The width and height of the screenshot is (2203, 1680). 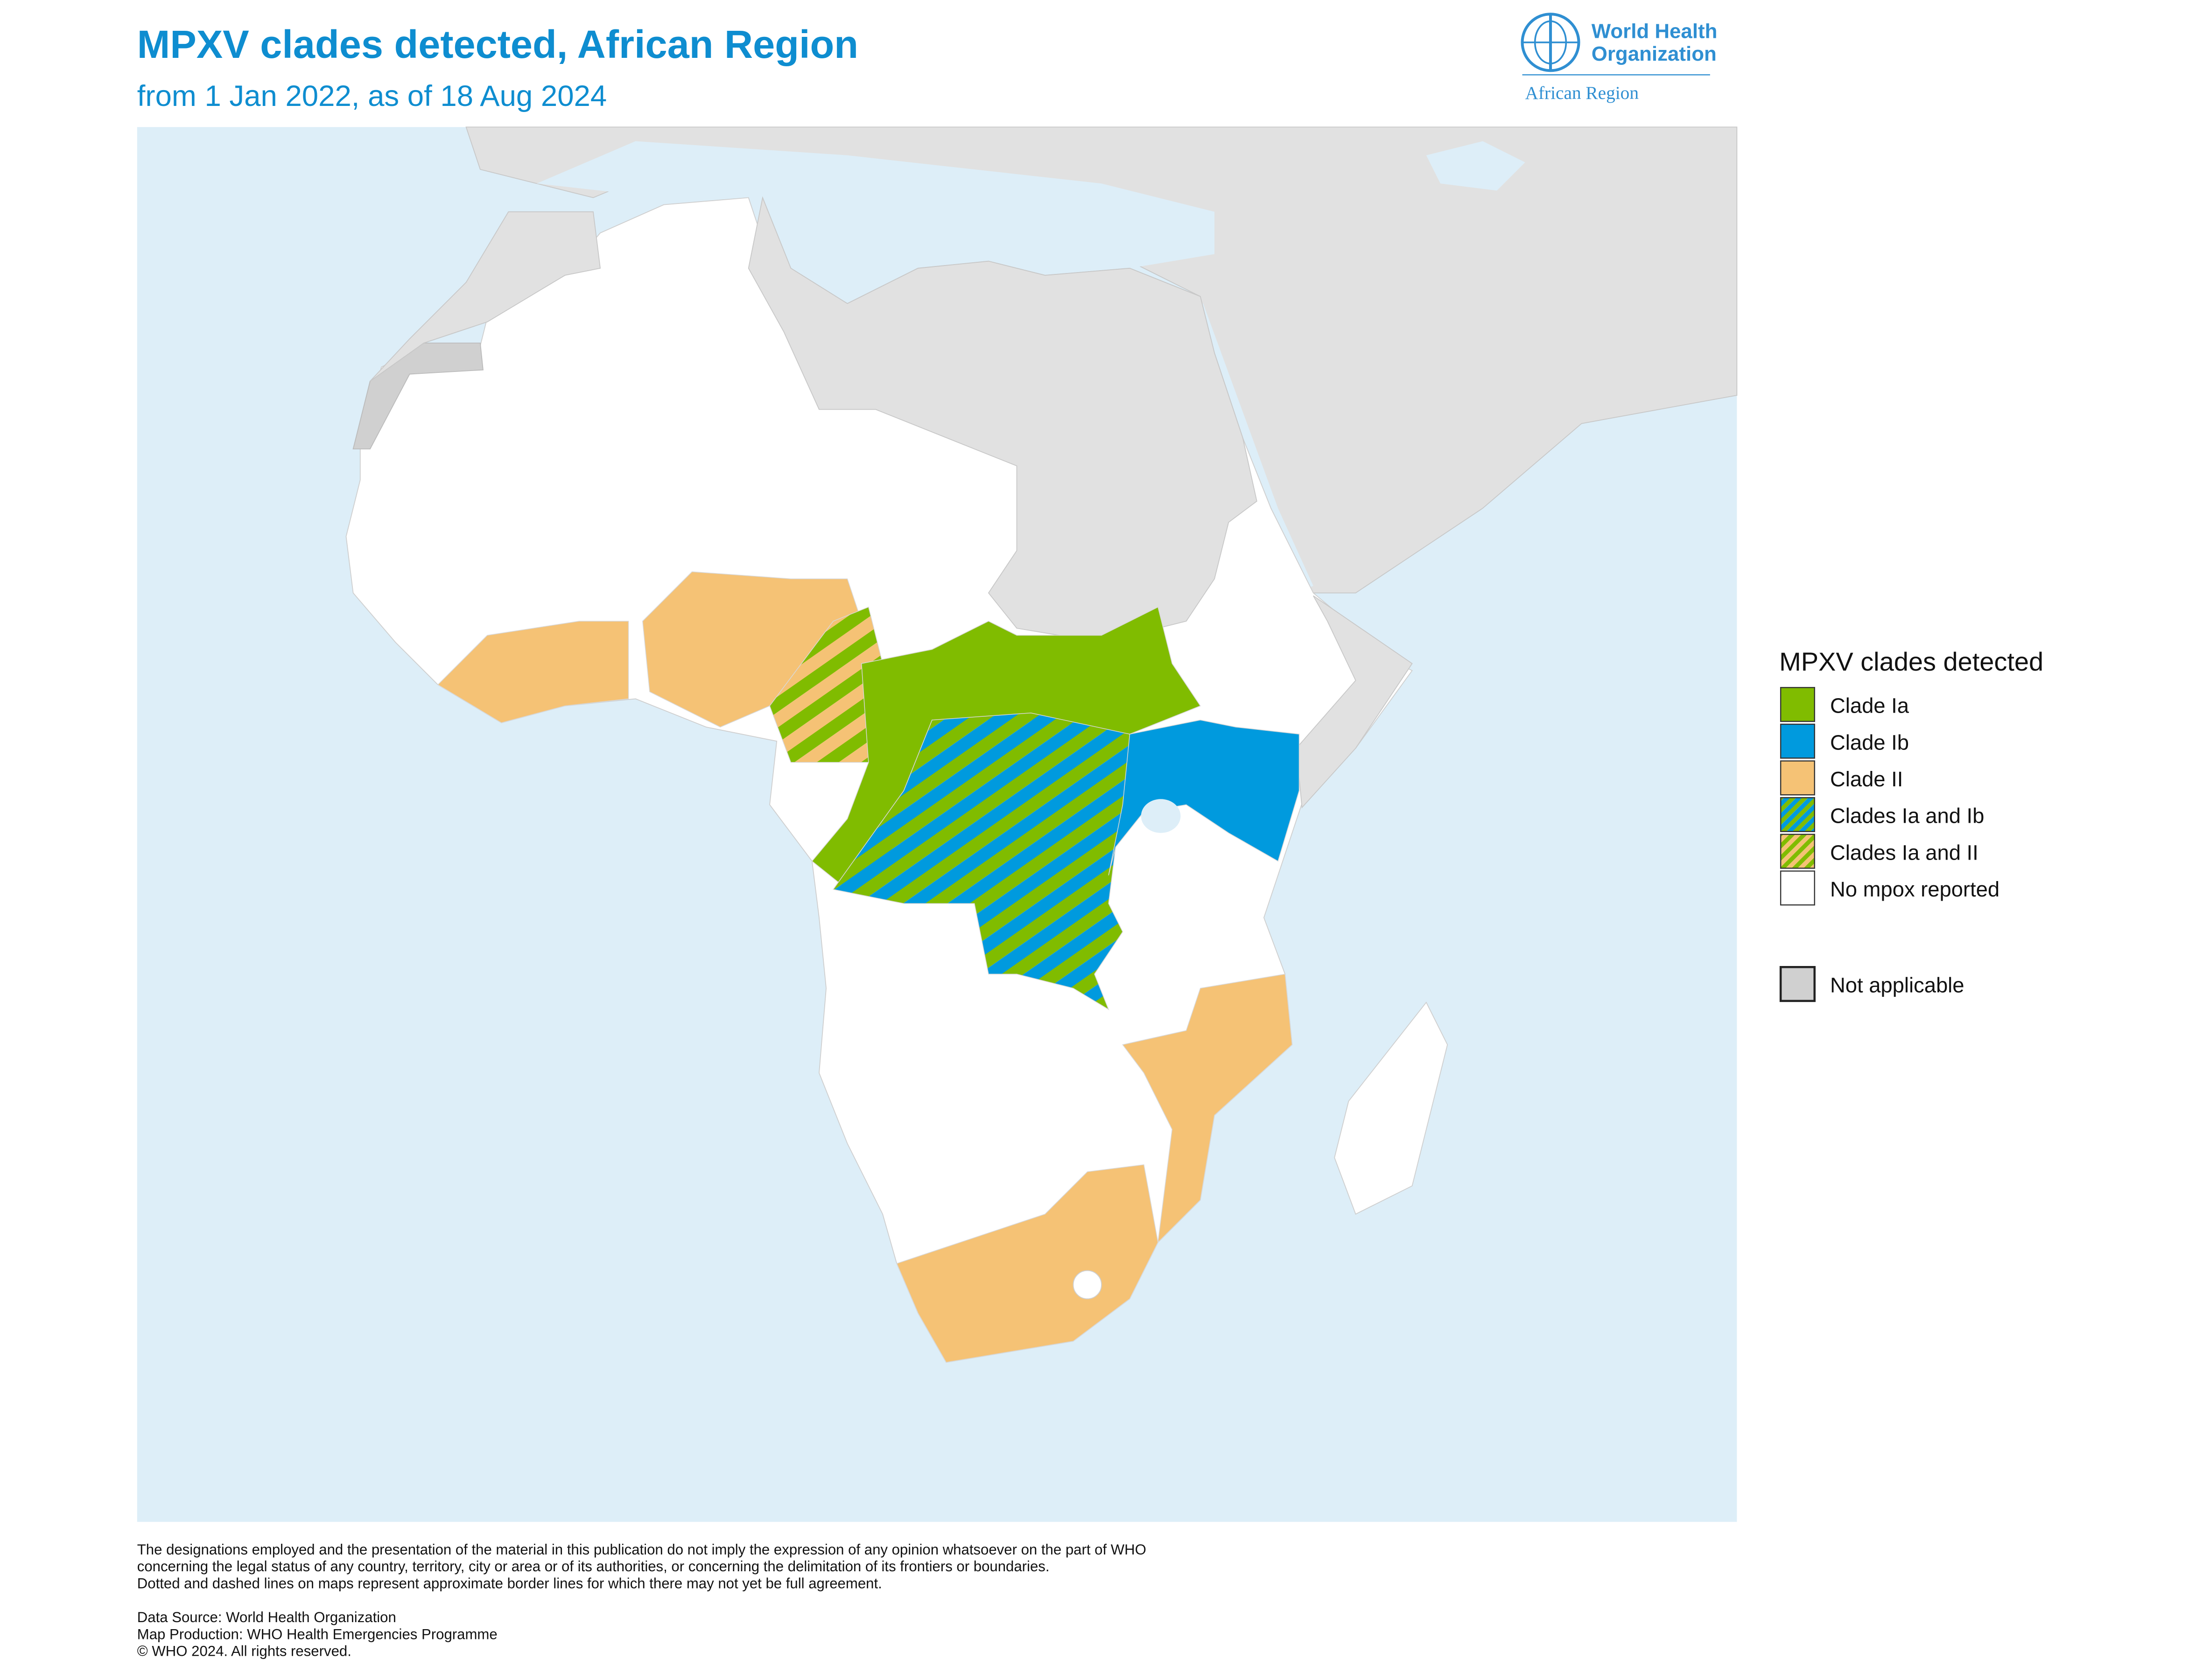 What do you see at coordinates (1897, 985) in the screenshot?
I see `legend-label: Not applicable` at bounding box center [1897, 985].